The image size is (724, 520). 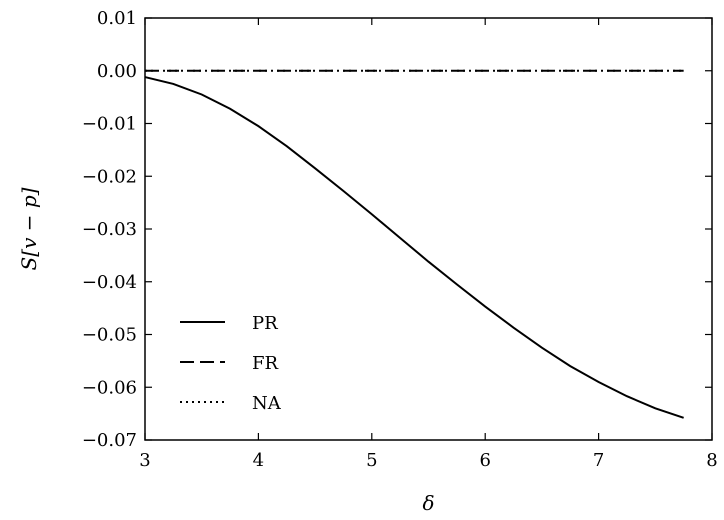 I want to click on y-axis-label: S[v − p], so click(x=29, y=228).